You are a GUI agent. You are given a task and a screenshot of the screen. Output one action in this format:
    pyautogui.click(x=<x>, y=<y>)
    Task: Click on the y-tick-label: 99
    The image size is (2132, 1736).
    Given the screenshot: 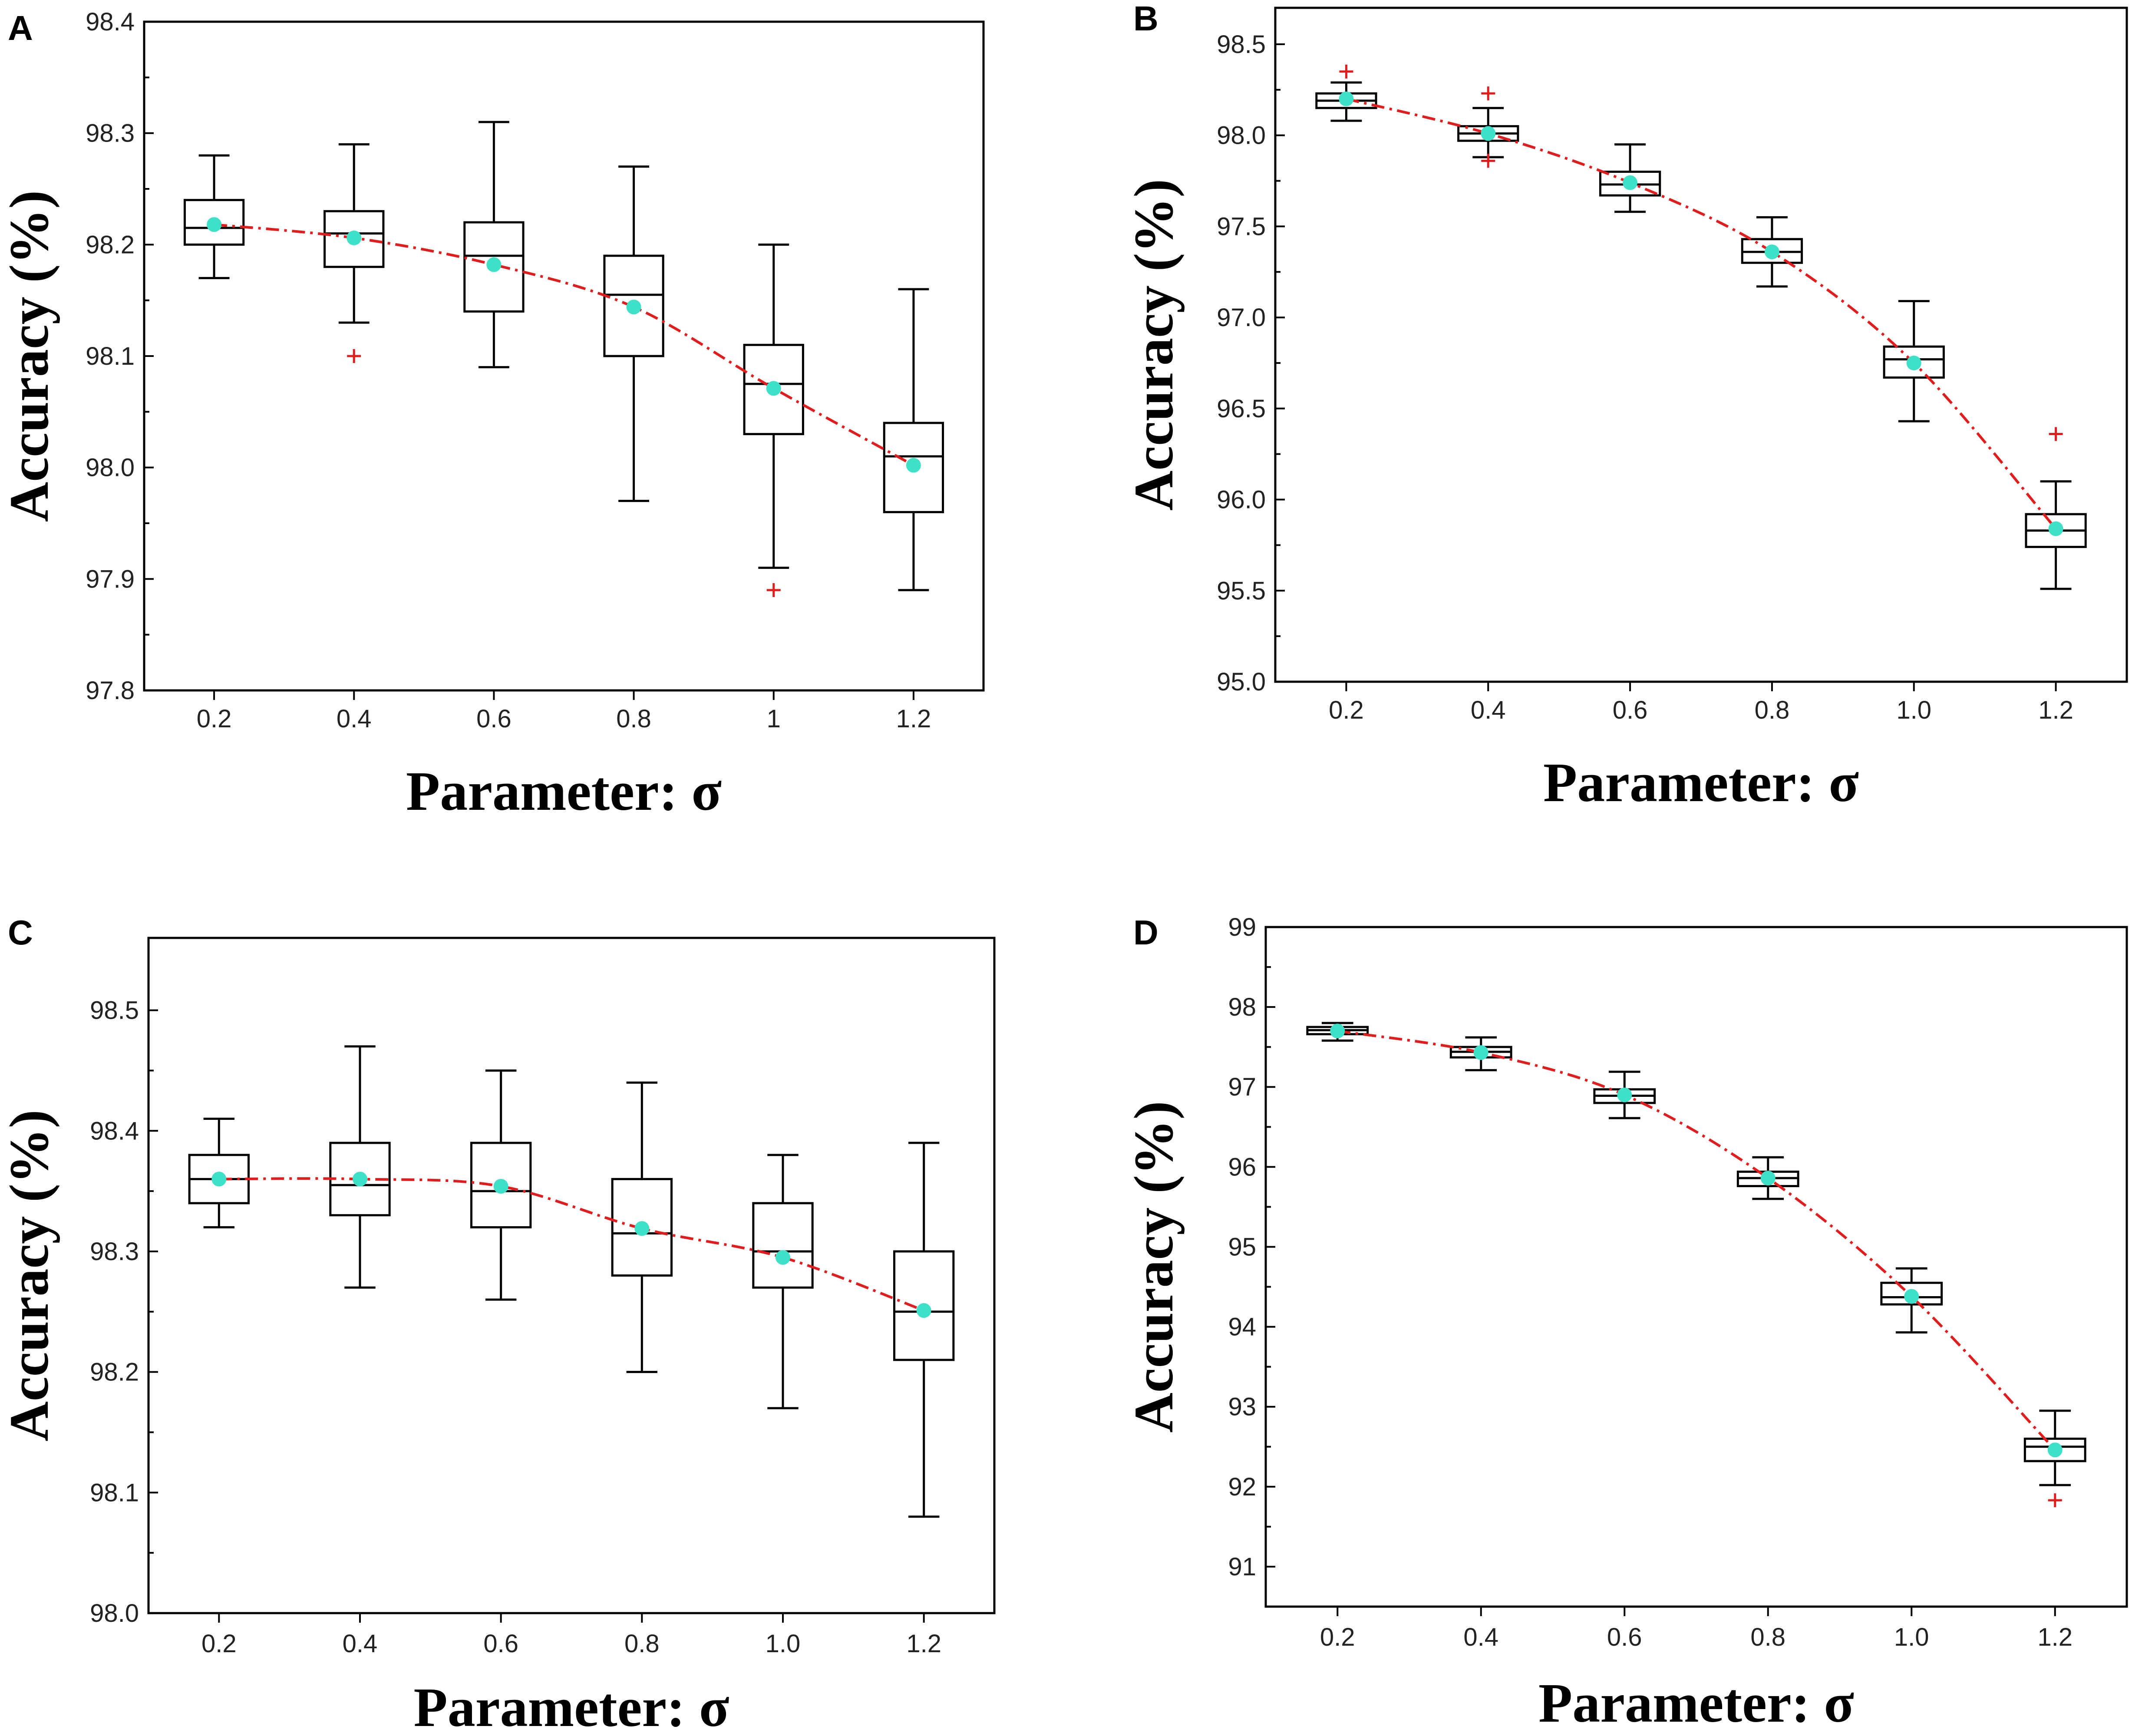 What is the action you would take?
    pyautogui.click(x=1242, y=927)
    